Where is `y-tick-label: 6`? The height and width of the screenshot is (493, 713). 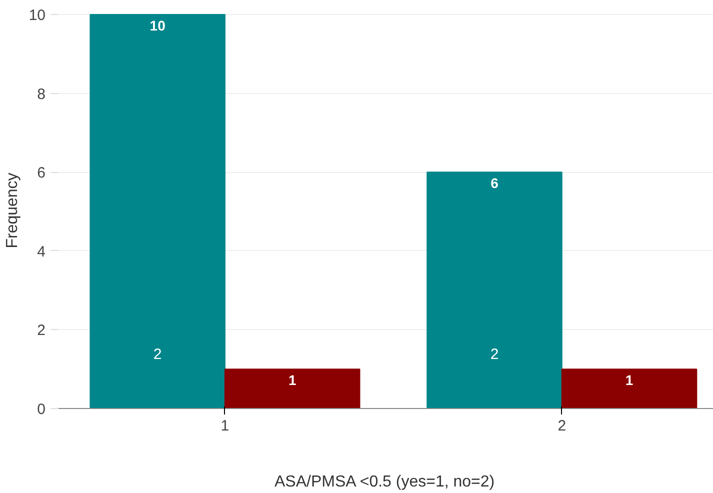
y-tick-label: 6 is located at coordinates (41, 173).